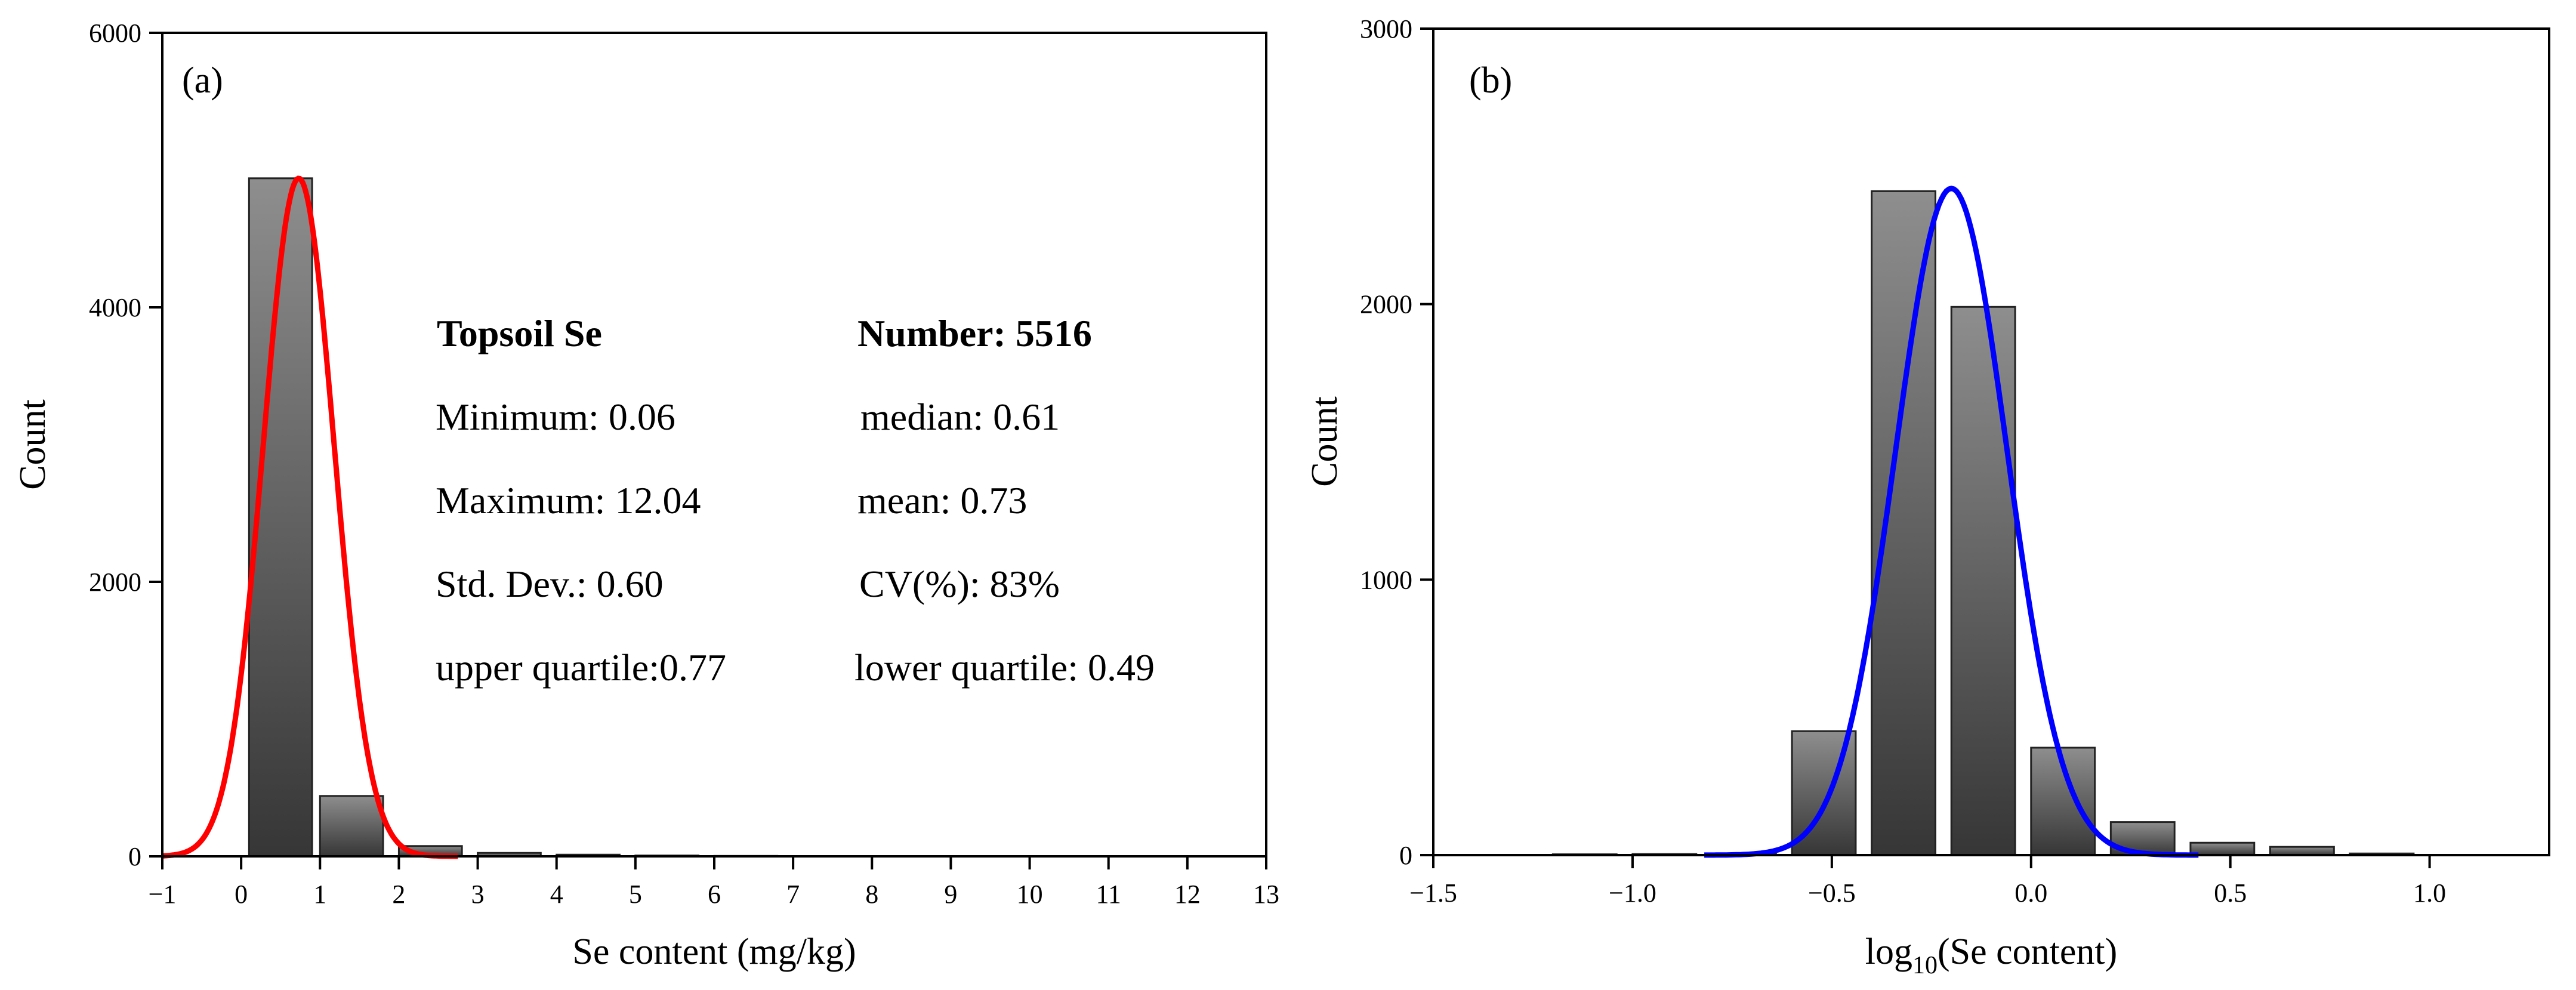  What do you see at coordinates (1324, 441) in the screenshot?
I see `y-axis-title-b: Count` at bounding box center [1324, 441].